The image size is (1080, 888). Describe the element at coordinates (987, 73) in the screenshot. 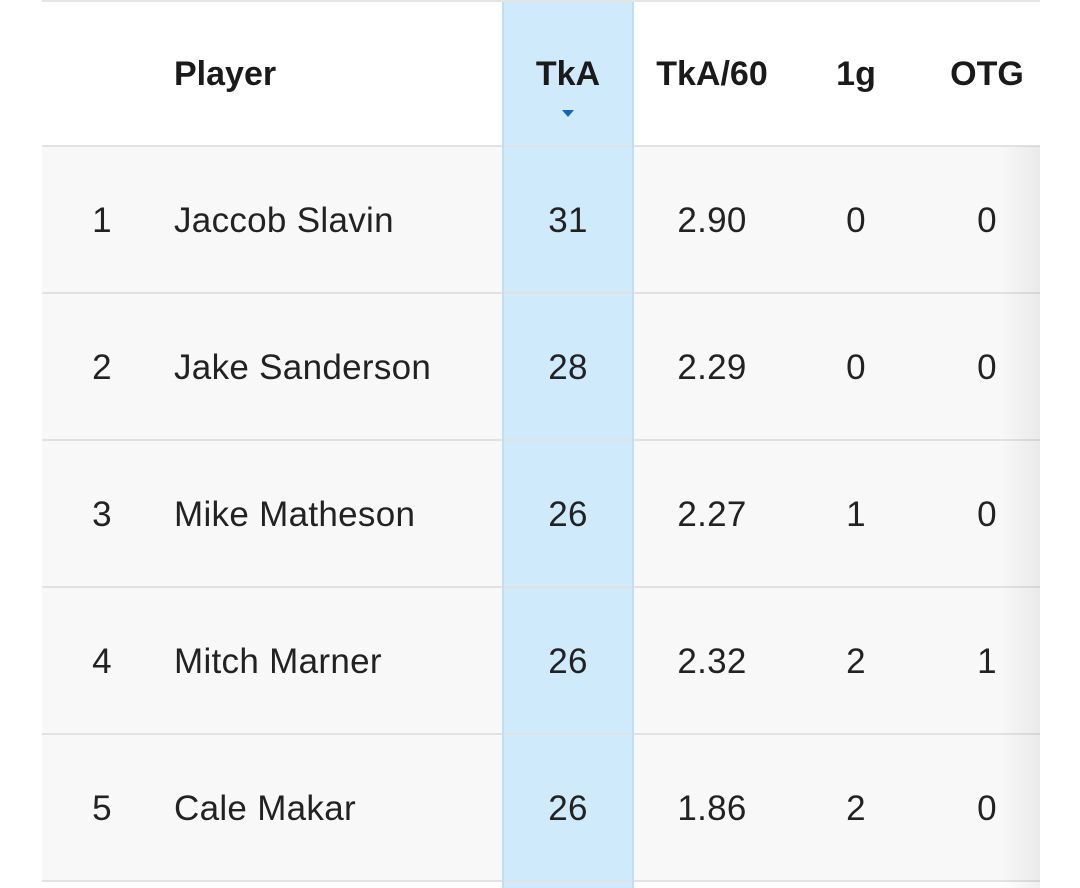

I see `header-otg: OTG` at that location.